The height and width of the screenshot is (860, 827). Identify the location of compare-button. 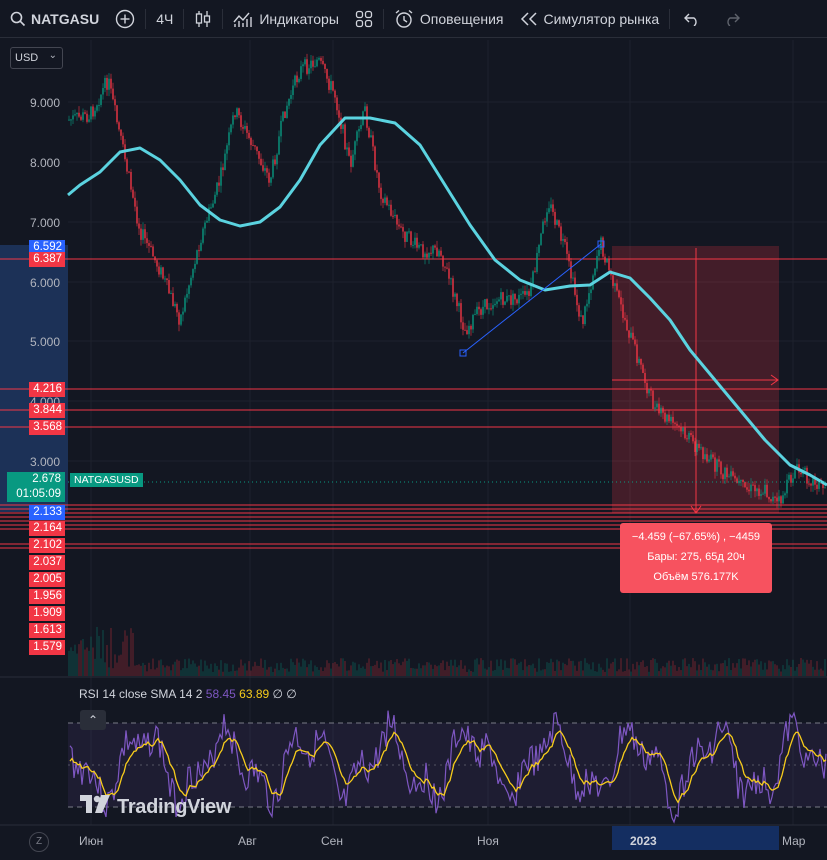
(125, 18).